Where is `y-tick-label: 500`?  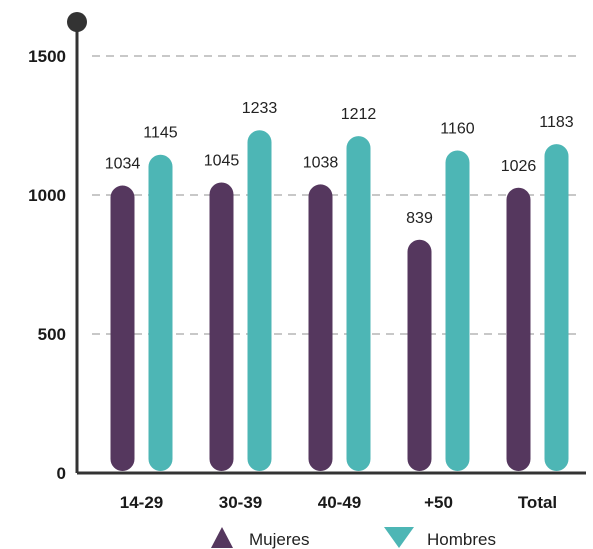
y-tick-label: 500 is located at coordinates (52, 334).